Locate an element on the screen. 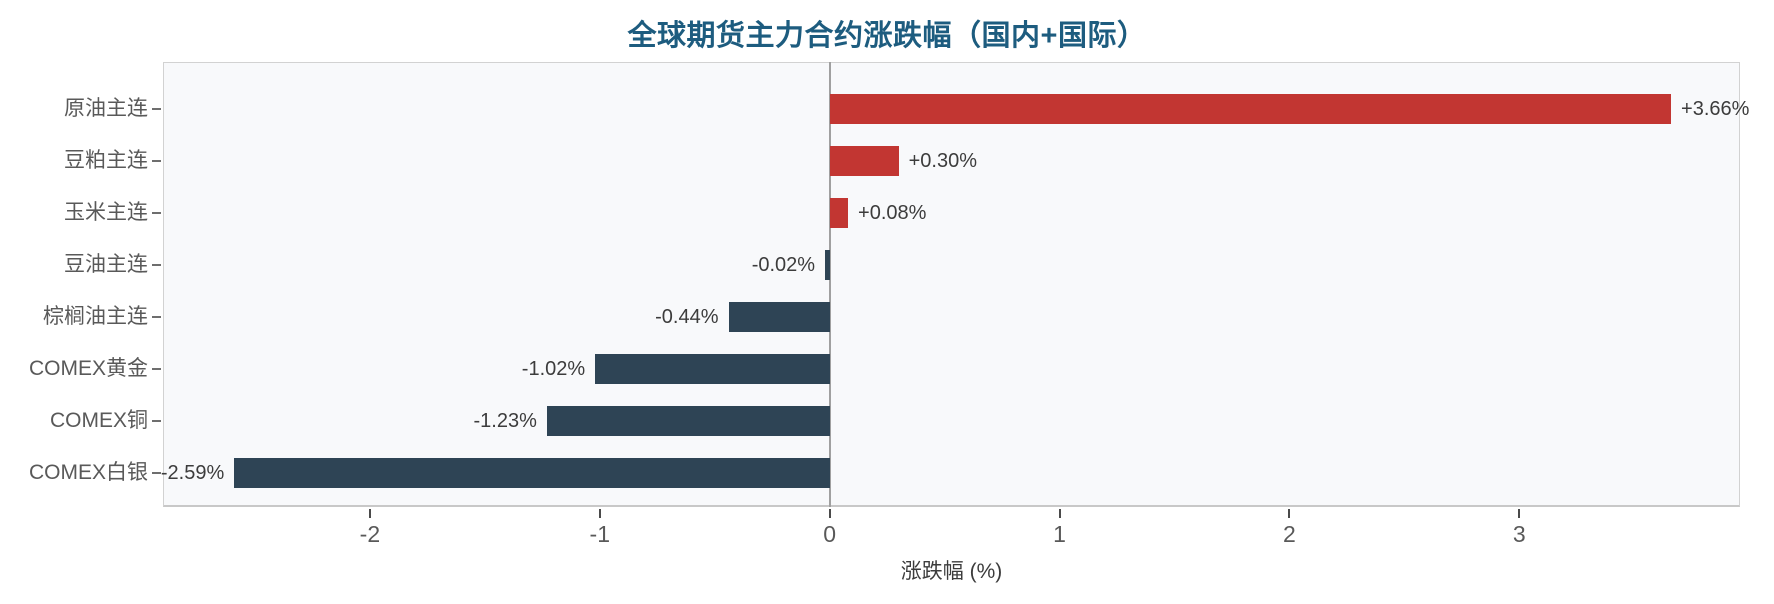  x-tick-label: -1 is located at coordinates (599, 534).